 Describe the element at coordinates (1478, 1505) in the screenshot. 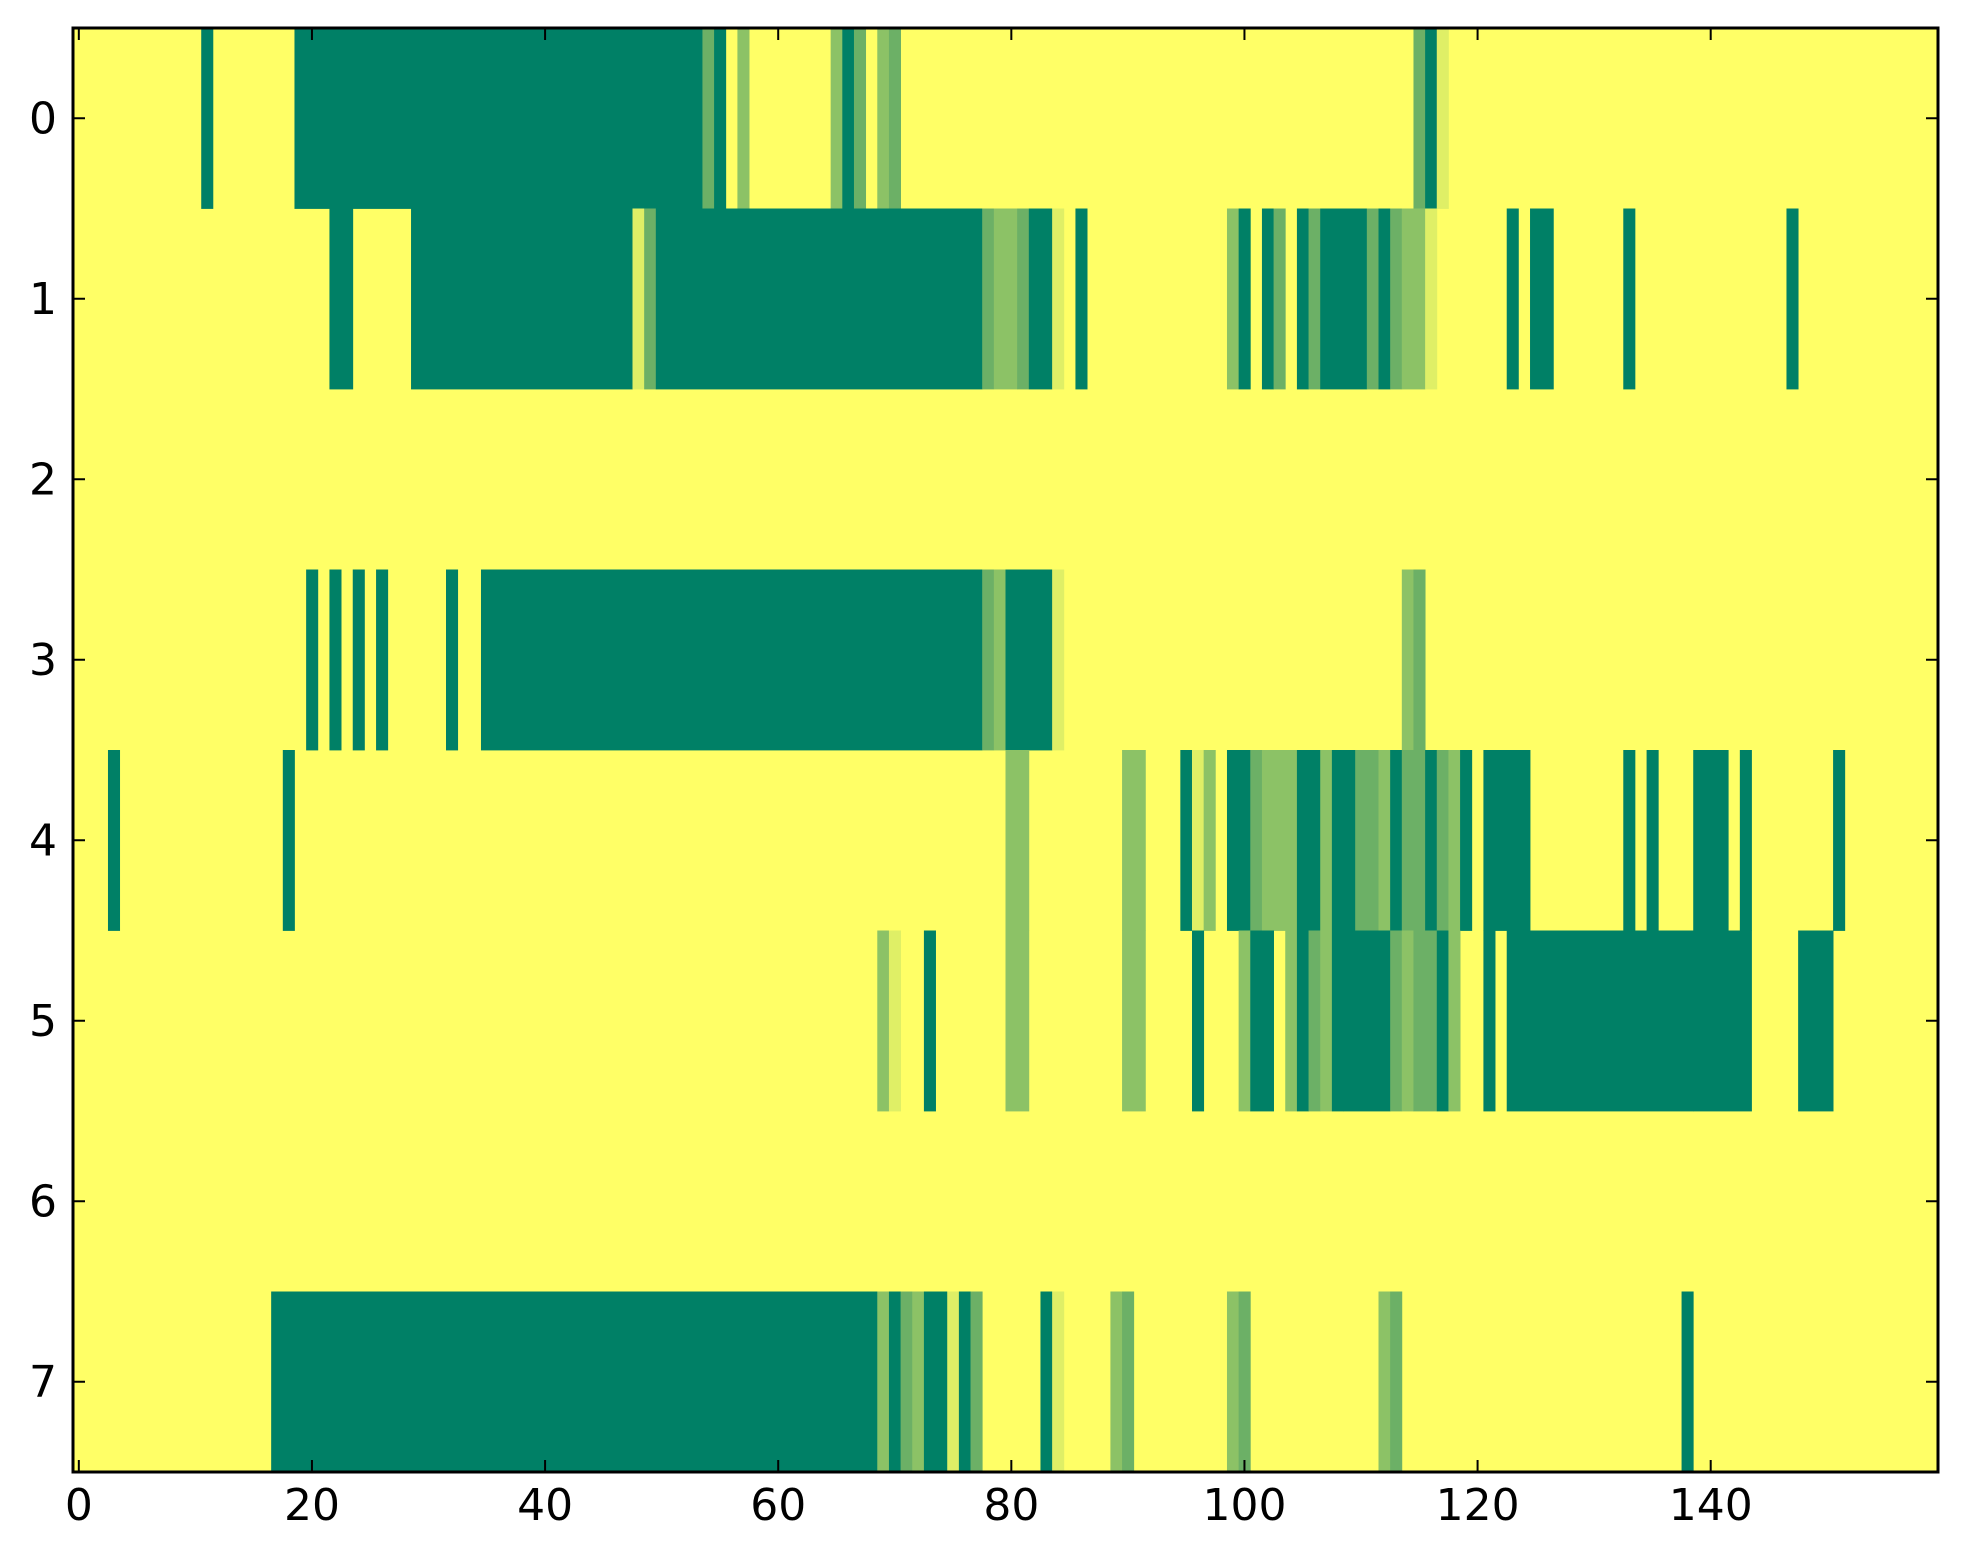

I see `x-tick-label: 120` at that location.